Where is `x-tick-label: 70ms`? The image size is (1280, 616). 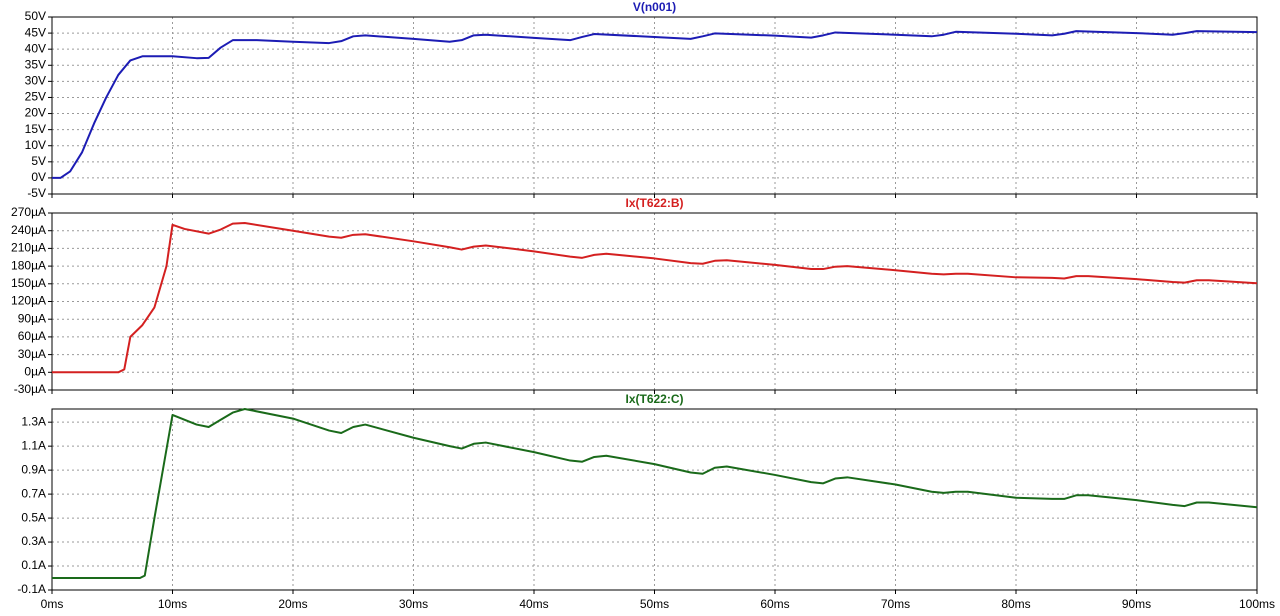 x-tick-label: 70ms is located at coordinates (895, 604).